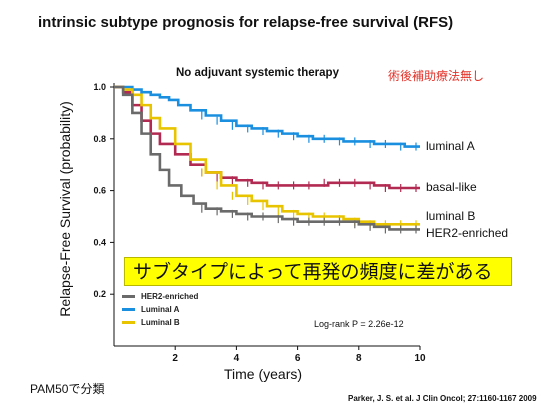  I want to click on y-tick-label: 0.4, so click(99, 242).